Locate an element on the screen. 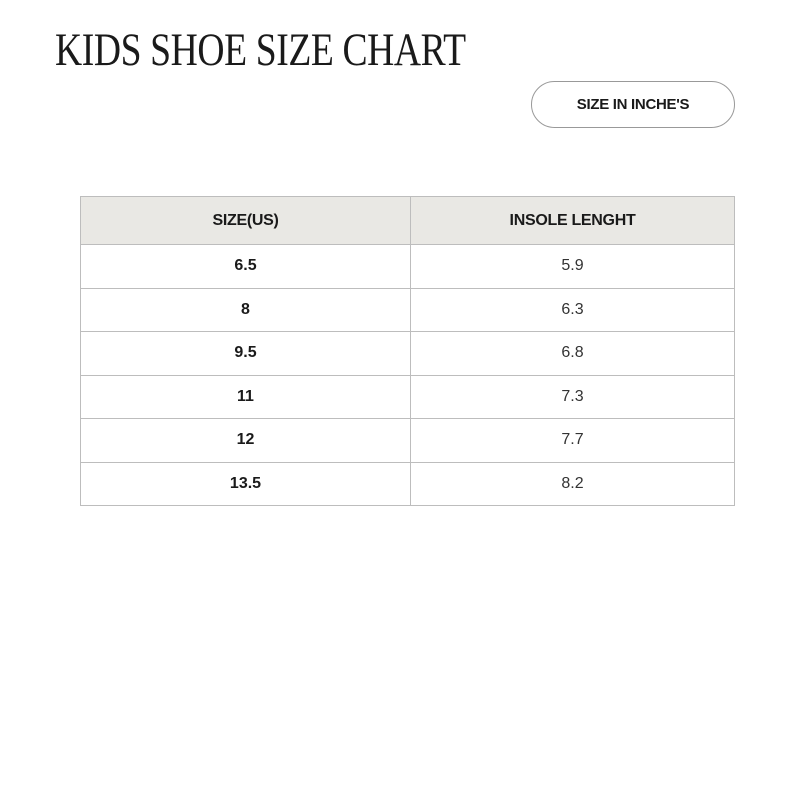 The height and width of the screenshot is (800, 800). table-row: 8 6.3 is located at coordinates (407, 309).